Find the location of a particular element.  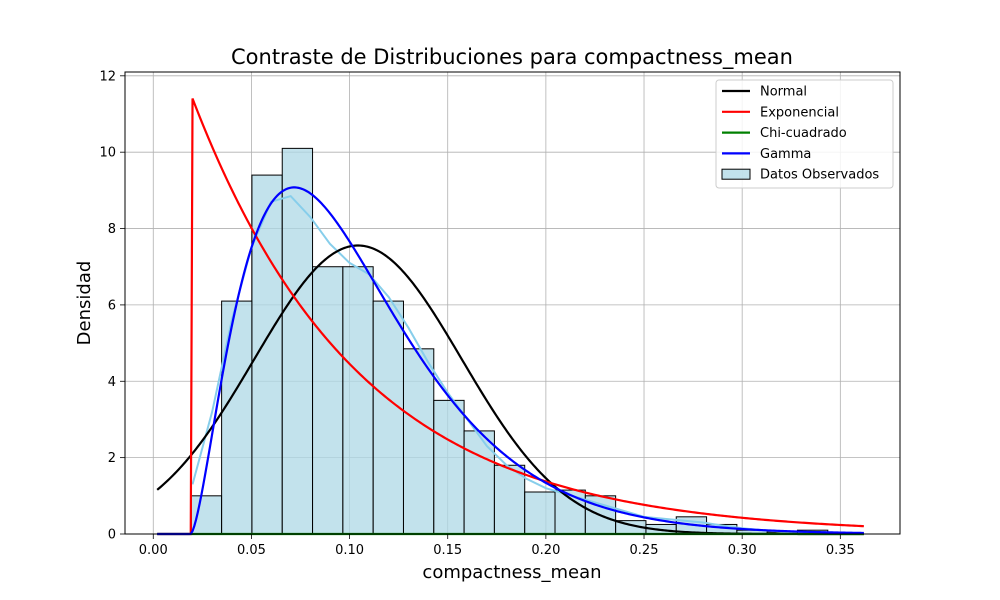

legend-label: Chi-cuadrado is located at coordinates (803, 133).